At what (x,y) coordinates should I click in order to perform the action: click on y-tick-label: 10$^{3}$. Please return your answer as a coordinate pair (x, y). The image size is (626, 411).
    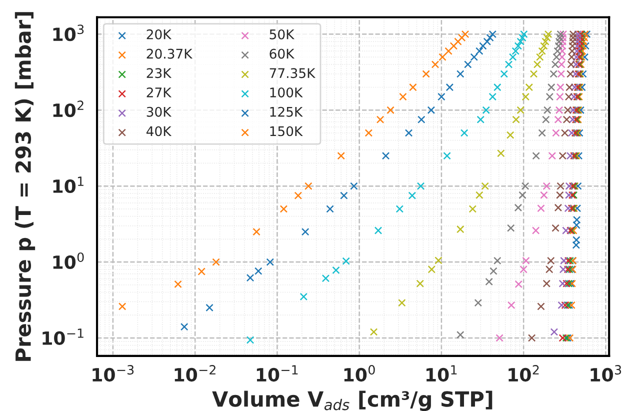
    Looking at the image, I should click on (68, 33).